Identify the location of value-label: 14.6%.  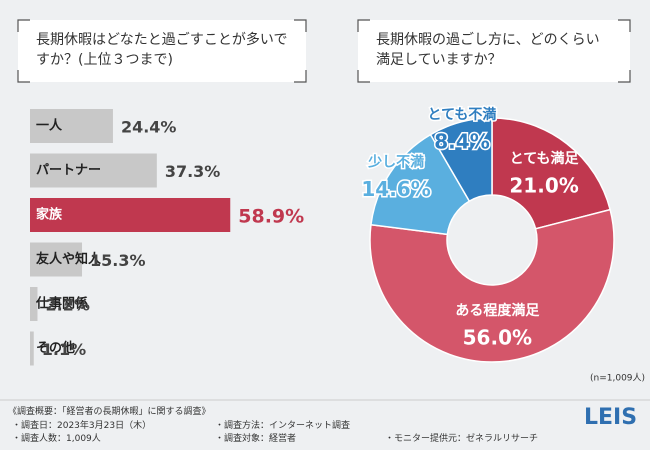
(395, 189).